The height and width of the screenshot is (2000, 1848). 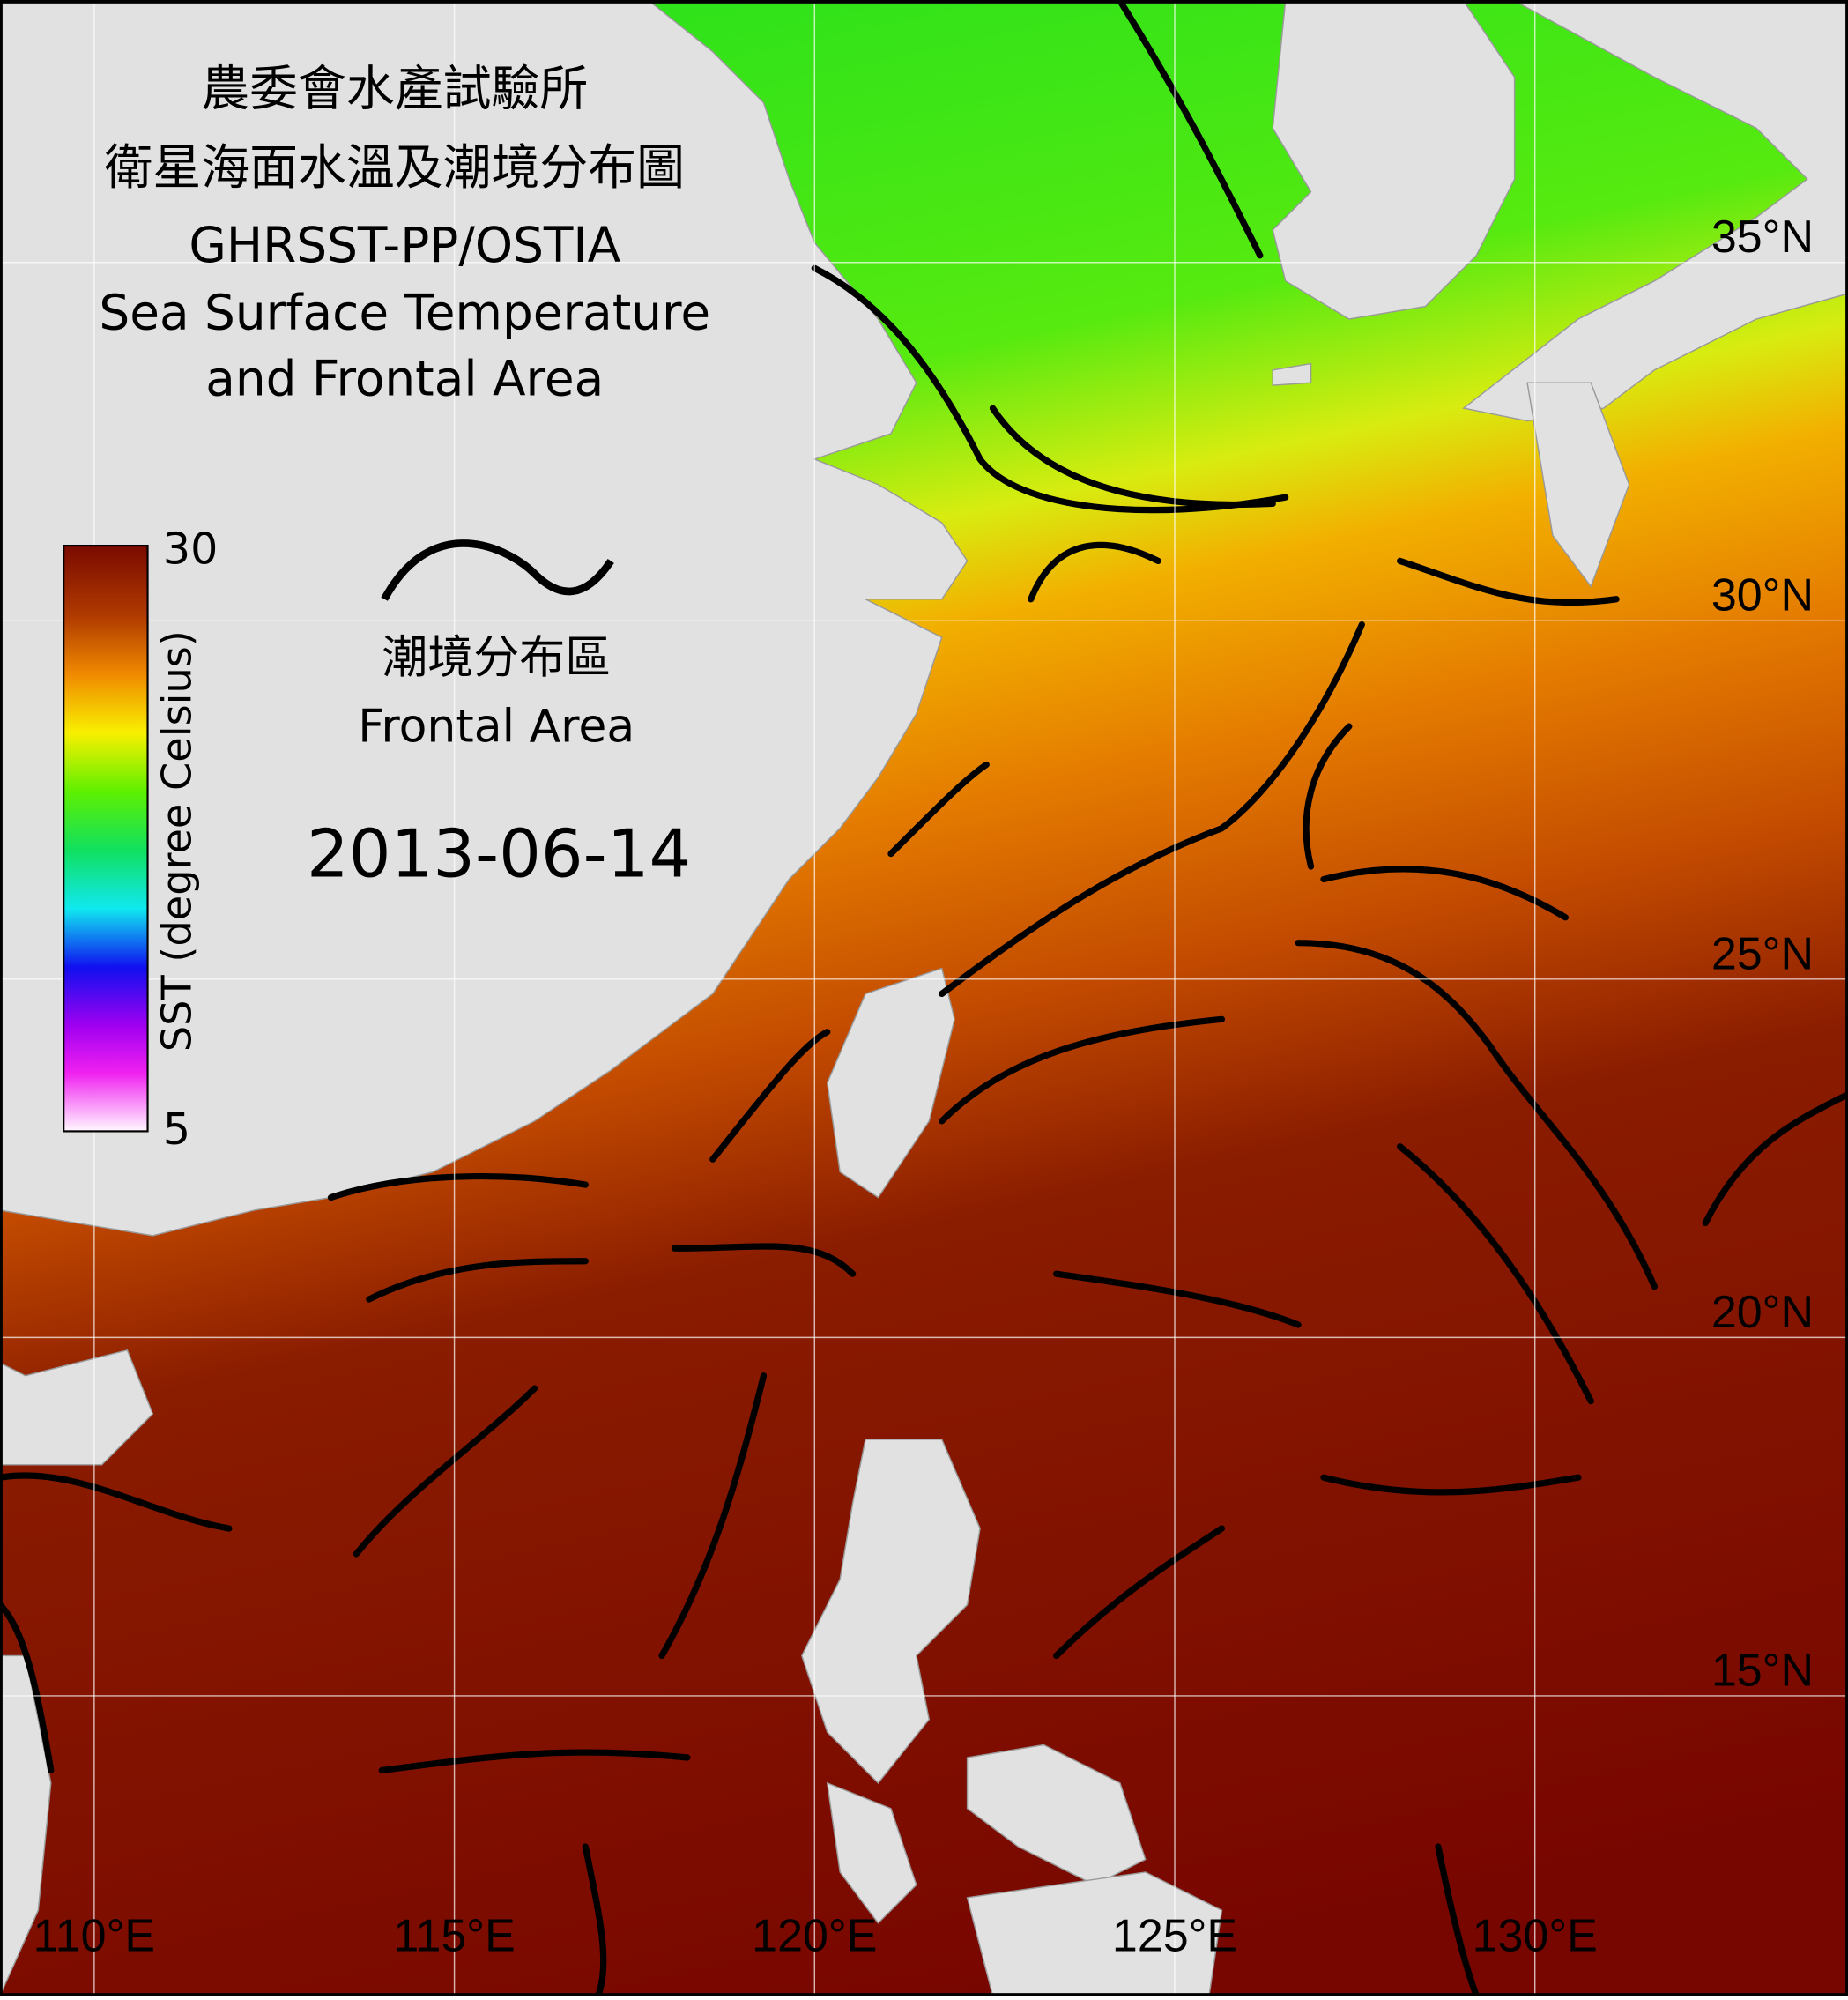 I want to click on lon-label: 120°E, so click(x=814, y=1936).